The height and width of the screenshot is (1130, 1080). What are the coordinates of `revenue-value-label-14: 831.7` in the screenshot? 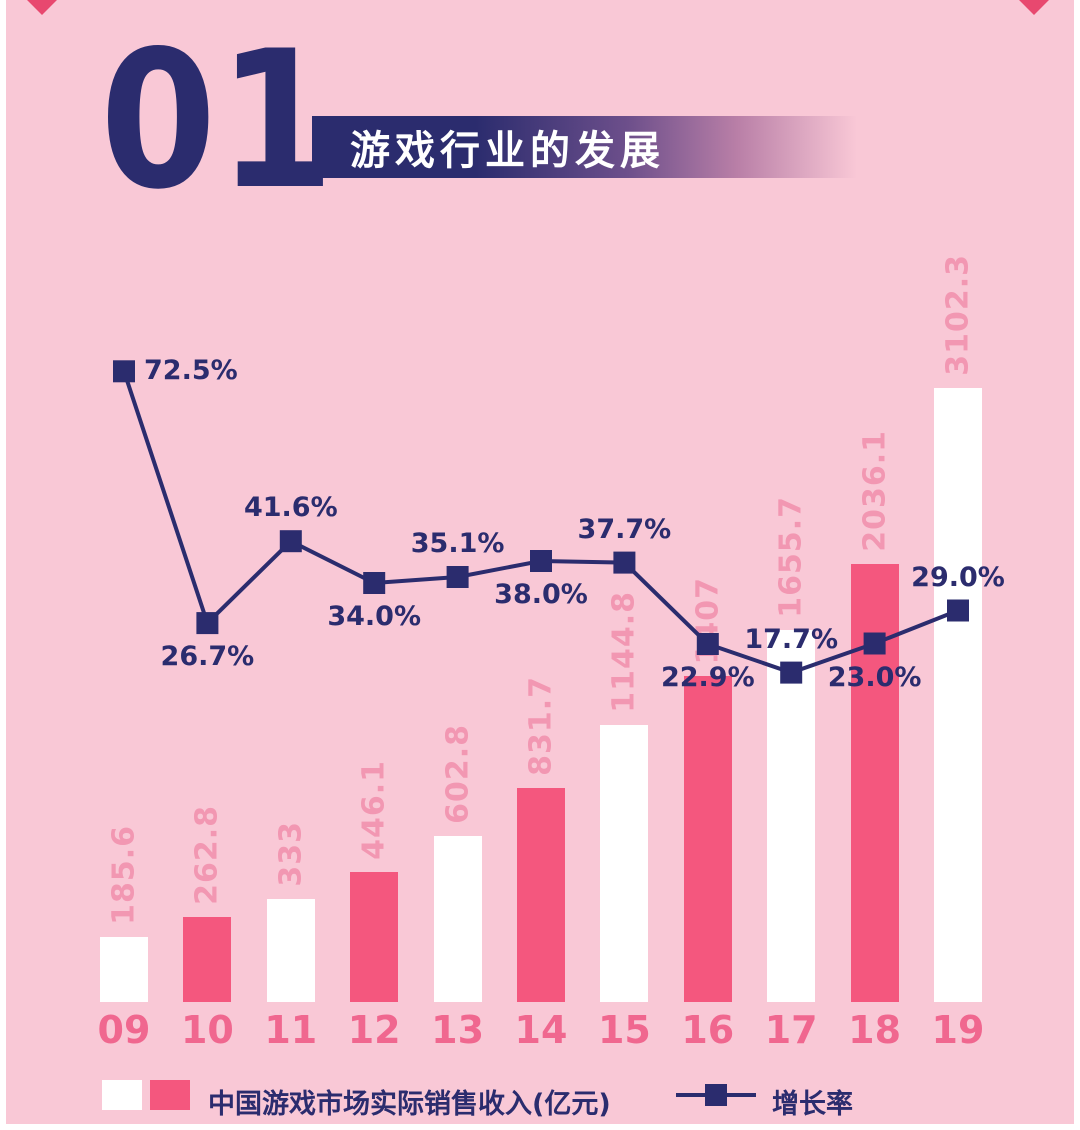 It's located at (541, 726).